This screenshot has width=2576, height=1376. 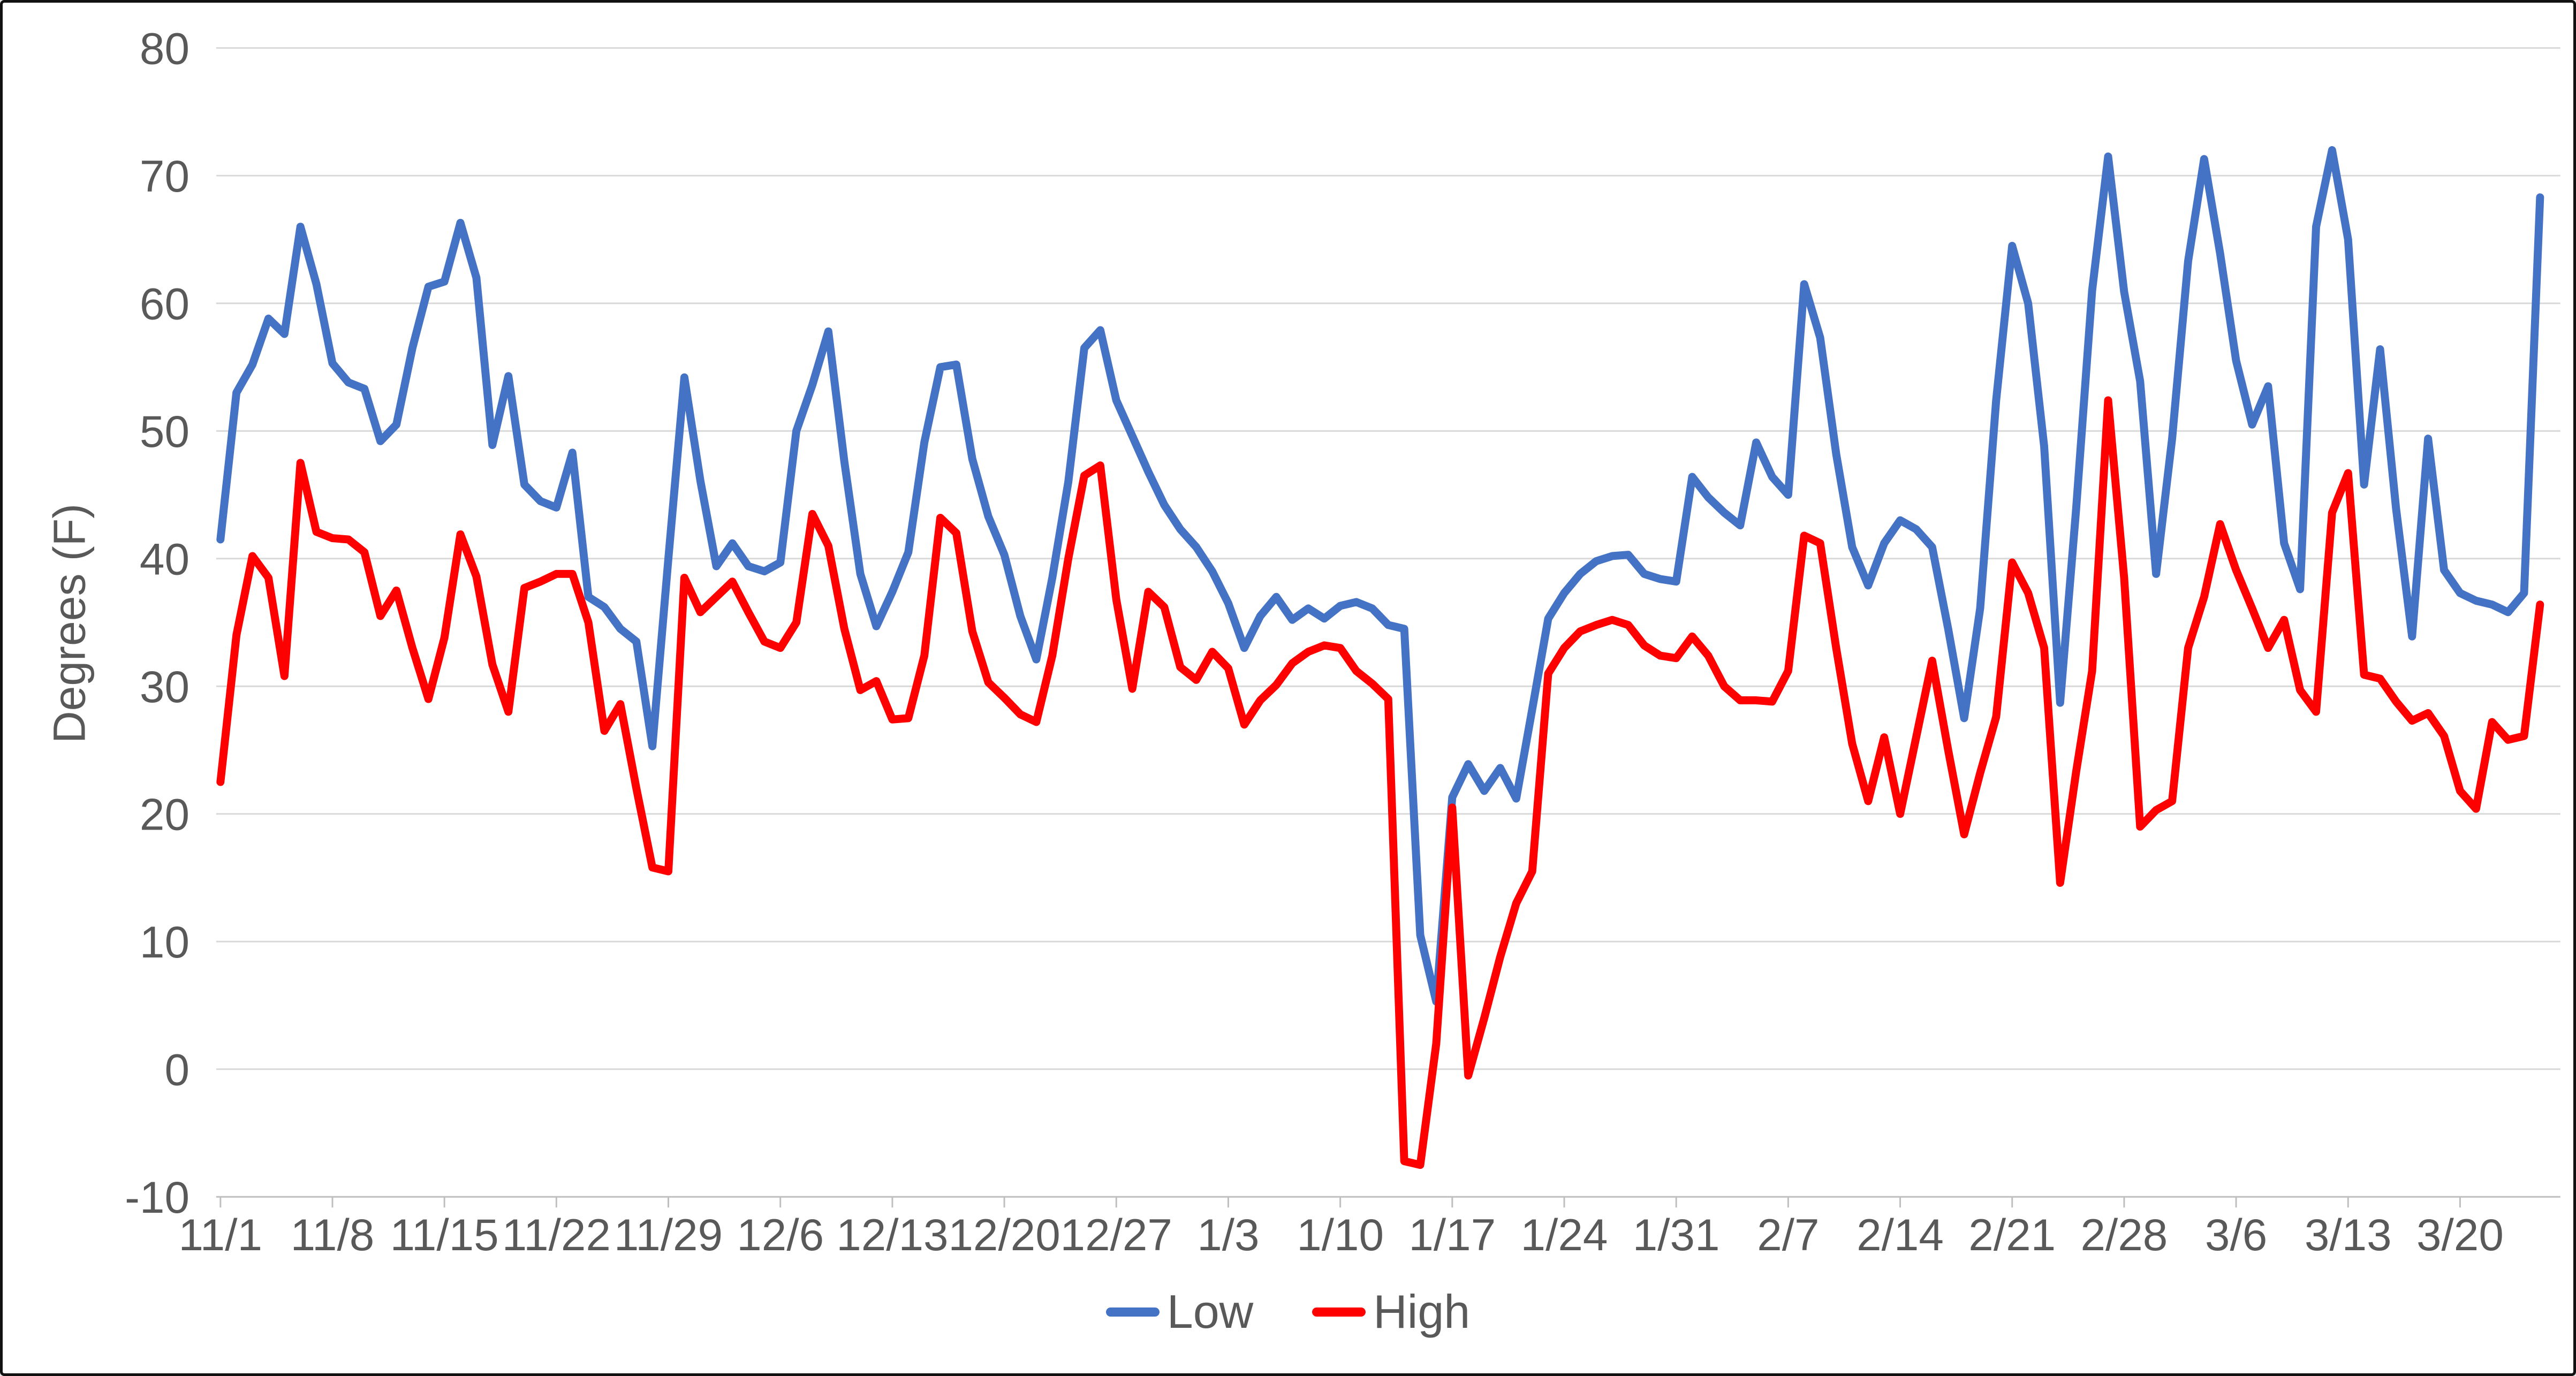 I want to click on x-tick-label: 11/15, so click(x=444, y=1235).